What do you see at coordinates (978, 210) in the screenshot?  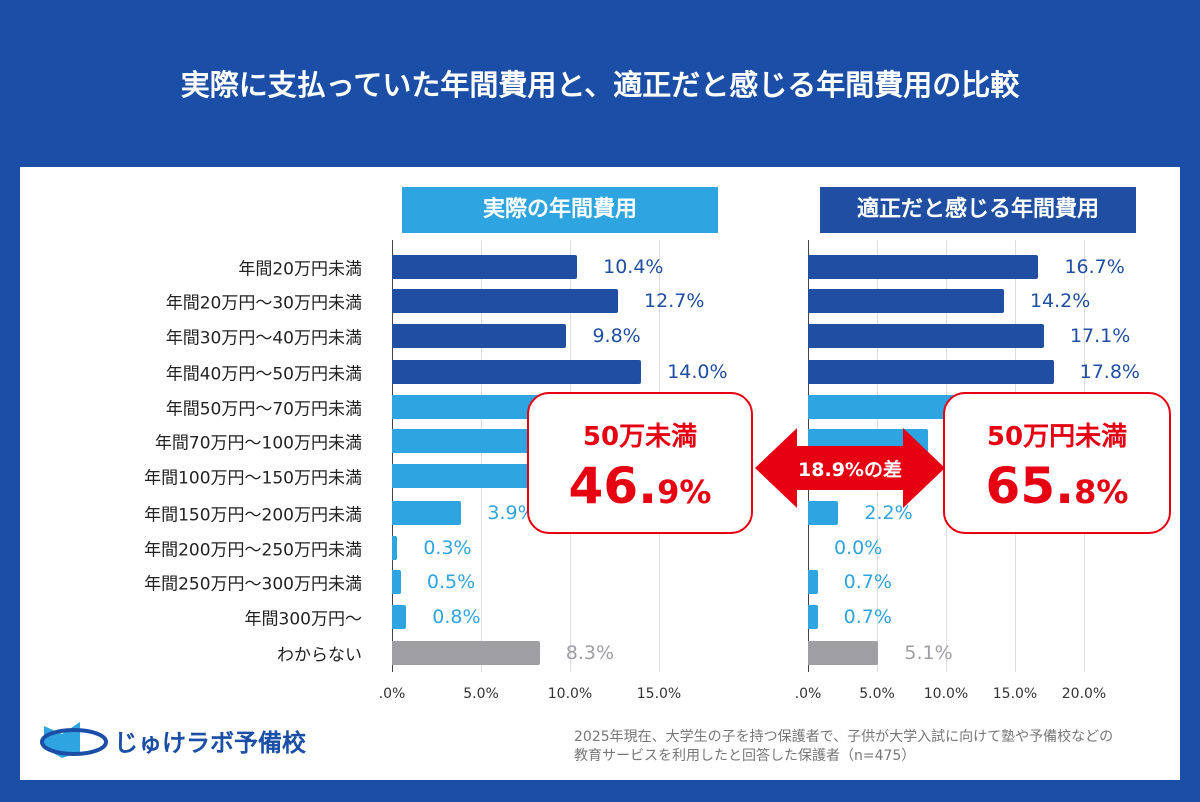 I see `right-chart-title: 適正だと感じる年間費用` at bounding box center [978, 210].